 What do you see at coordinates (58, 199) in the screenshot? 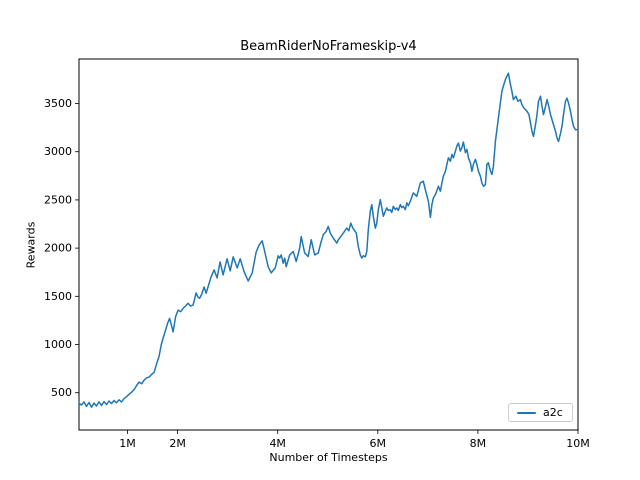
I see `y-tick-label: 2500` at bounding box center [58, 199].